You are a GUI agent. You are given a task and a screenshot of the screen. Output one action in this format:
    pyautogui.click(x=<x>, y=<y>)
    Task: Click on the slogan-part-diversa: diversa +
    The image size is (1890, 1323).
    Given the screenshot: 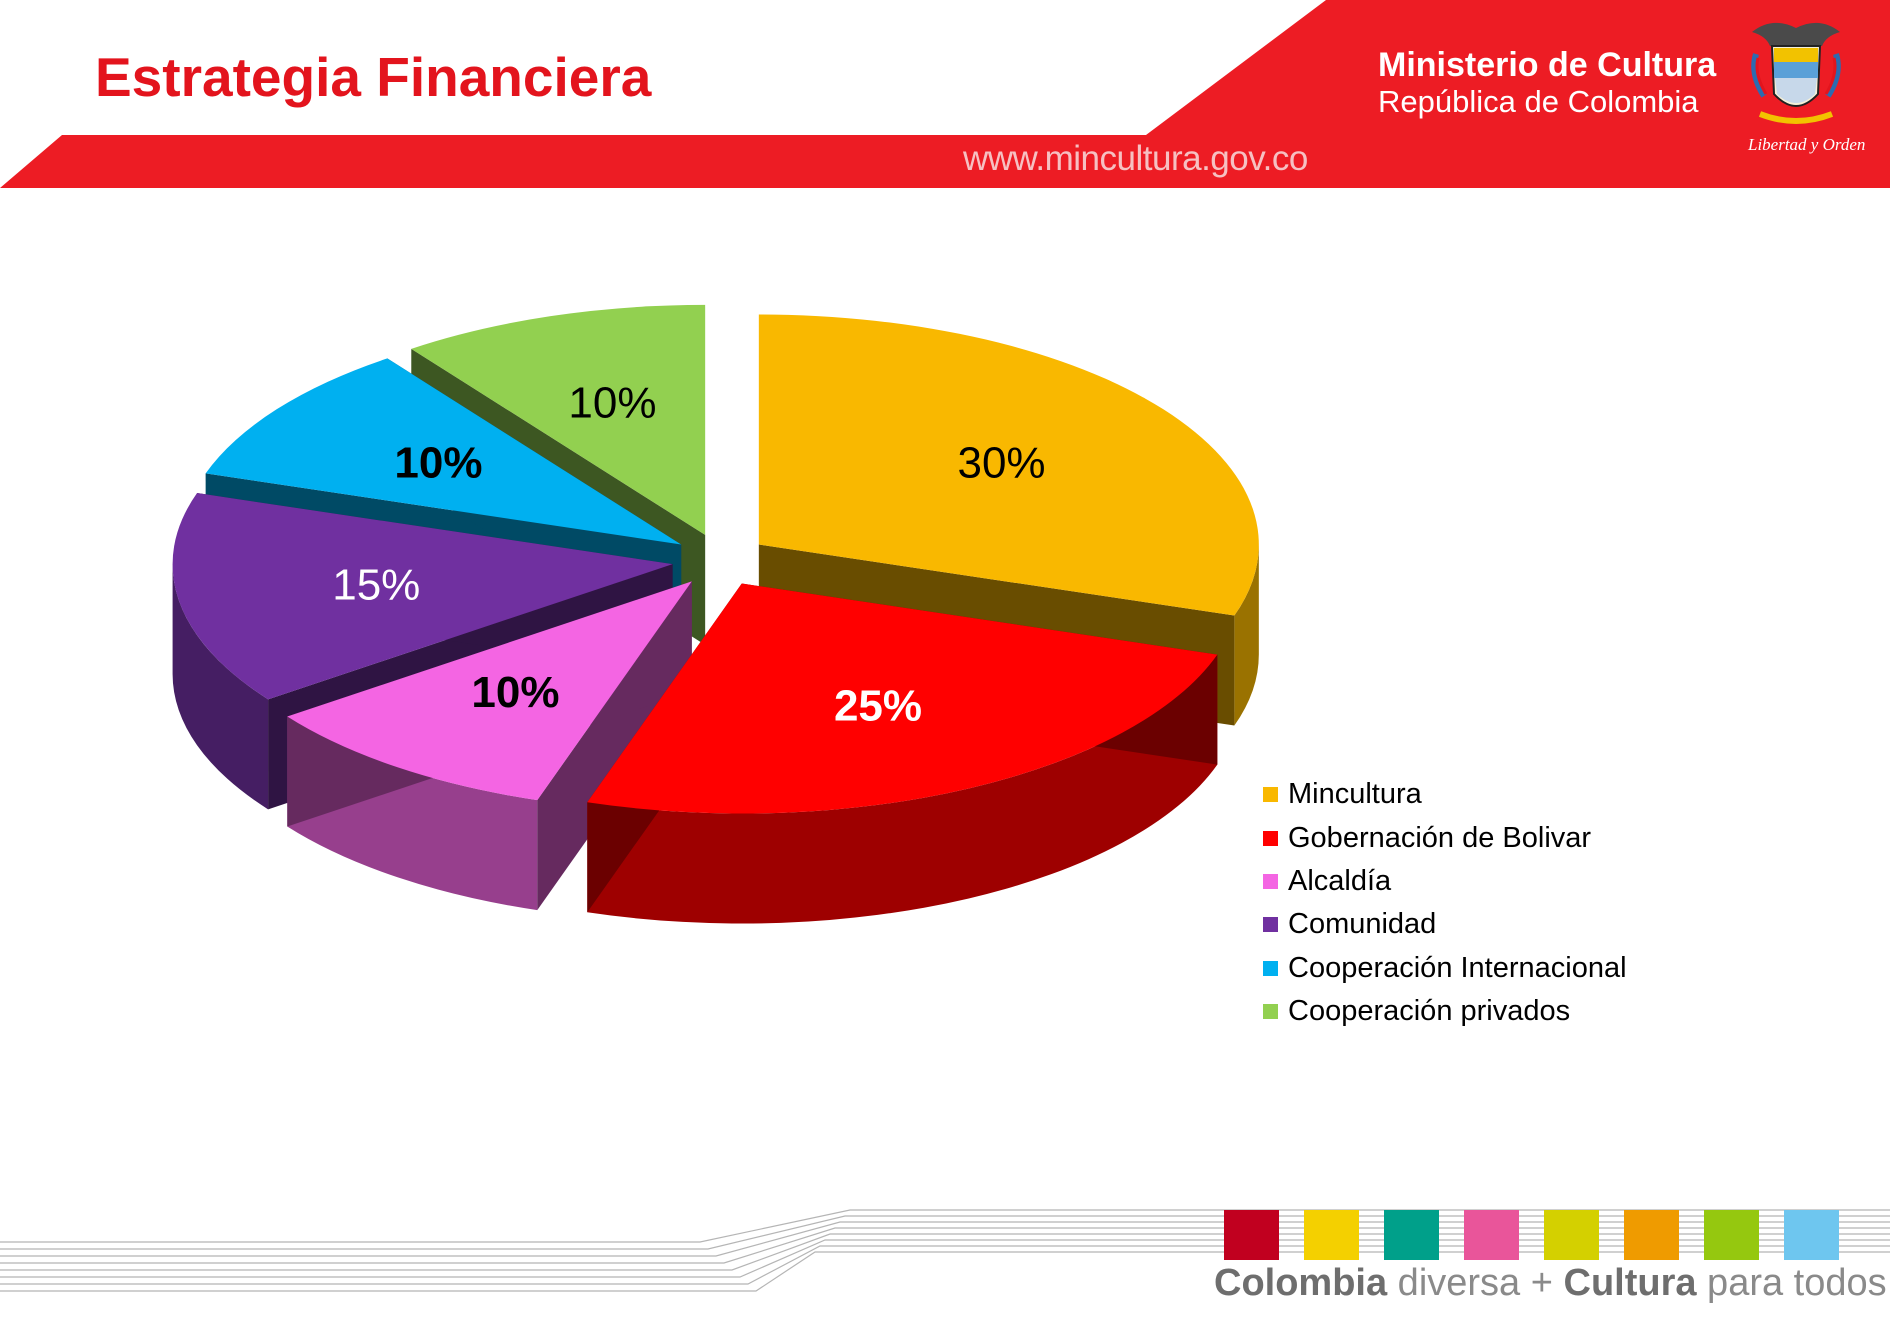 What is the action you would take?
    pyautogui.click(x=1475, y=1283)
    